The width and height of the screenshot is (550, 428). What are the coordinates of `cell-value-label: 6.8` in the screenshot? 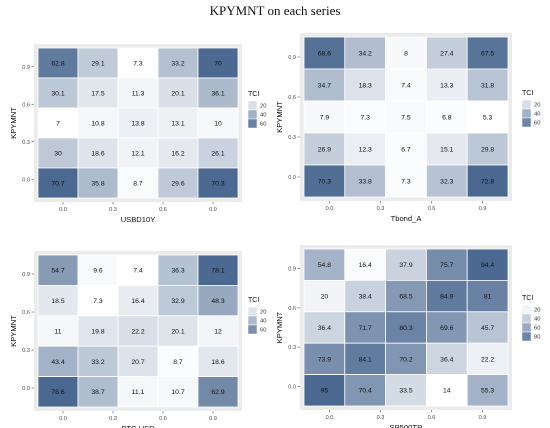 It's located at (447, 117).